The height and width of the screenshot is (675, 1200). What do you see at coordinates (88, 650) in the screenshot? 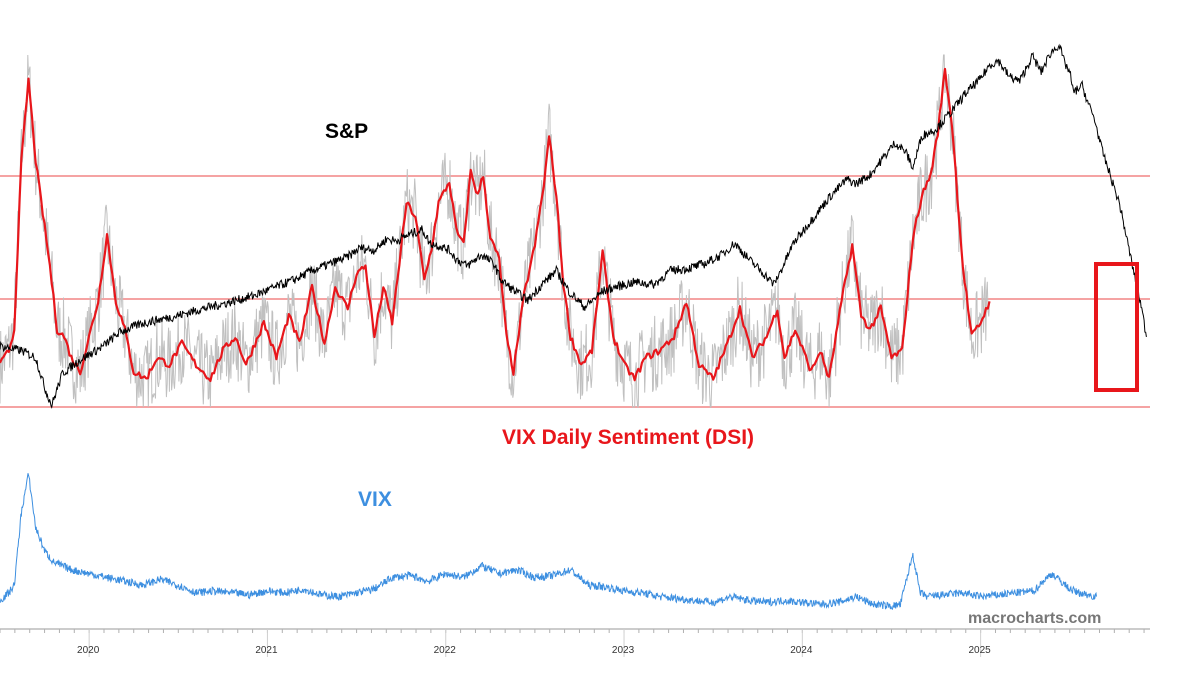
I see `x-tick-label: 2020` at bounding box center [88, 650].